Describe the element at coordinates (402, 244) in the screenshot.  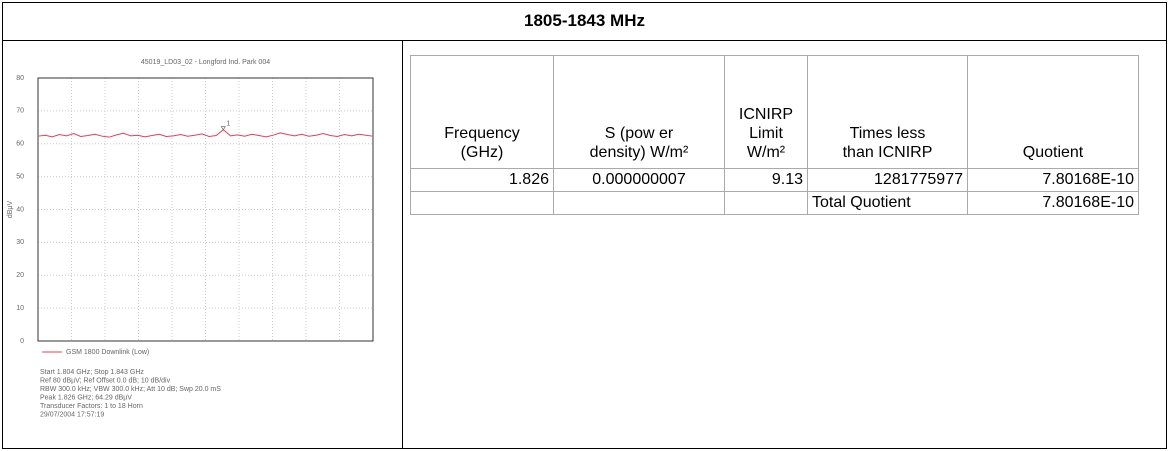
I see `divider` at that location.